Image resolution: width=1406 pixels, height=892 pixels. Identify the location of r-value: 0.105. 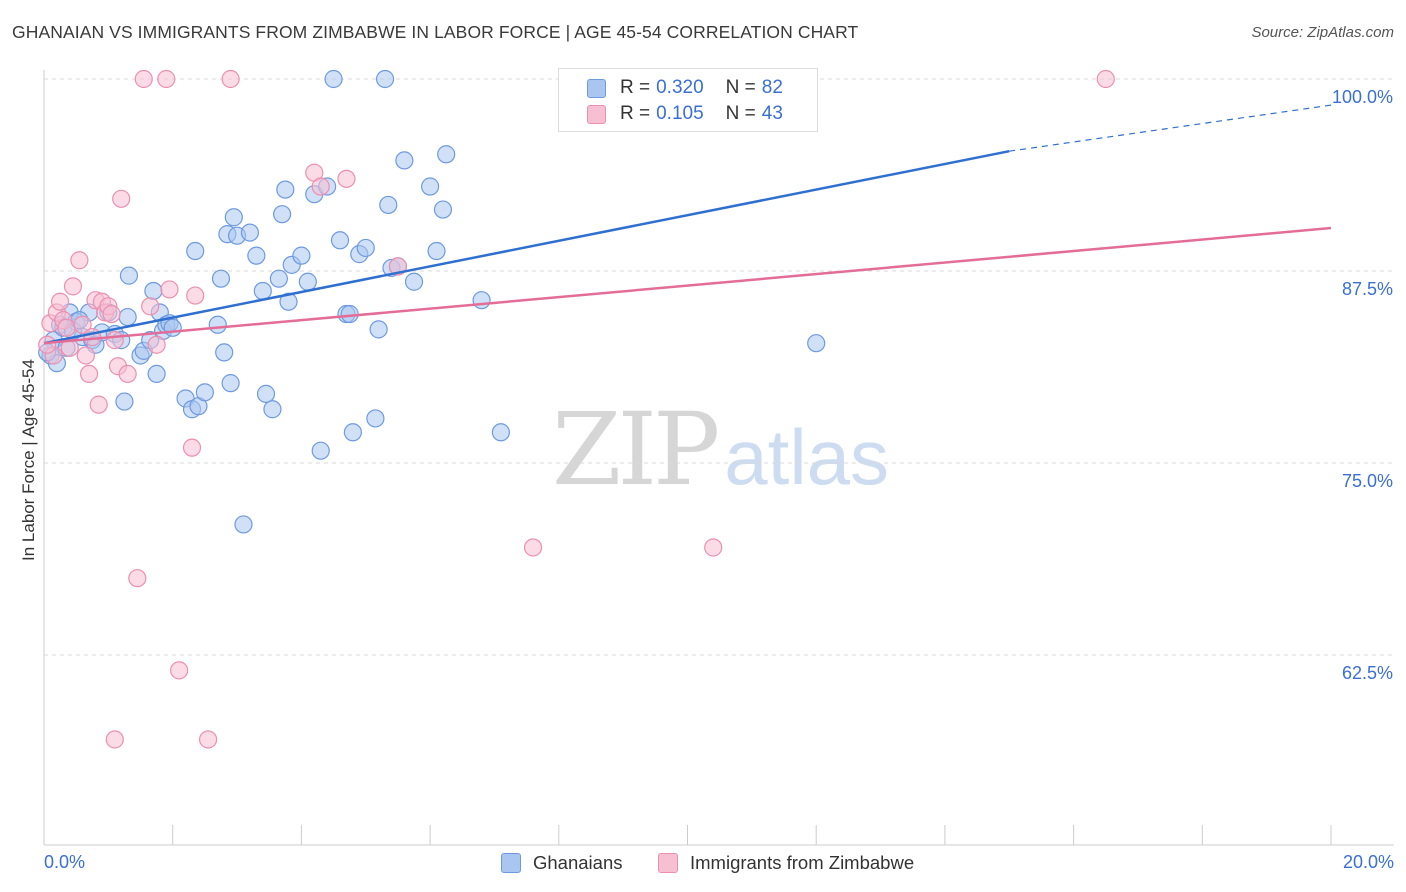
(680, 113).